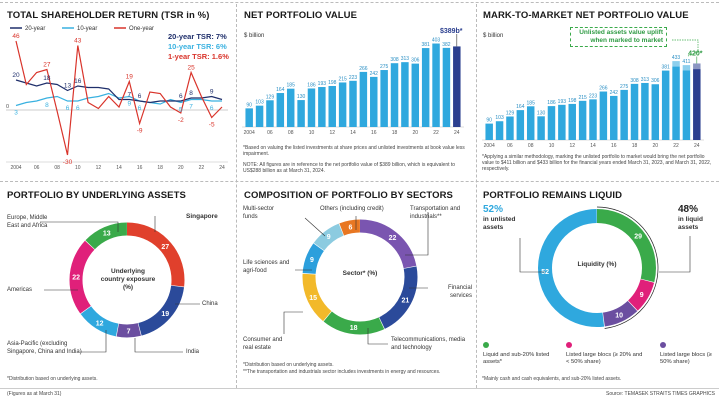  I want to click on sectors-title: COMPOSITION OF PORTFOLIO BY SECTORS, so click(348, 195).